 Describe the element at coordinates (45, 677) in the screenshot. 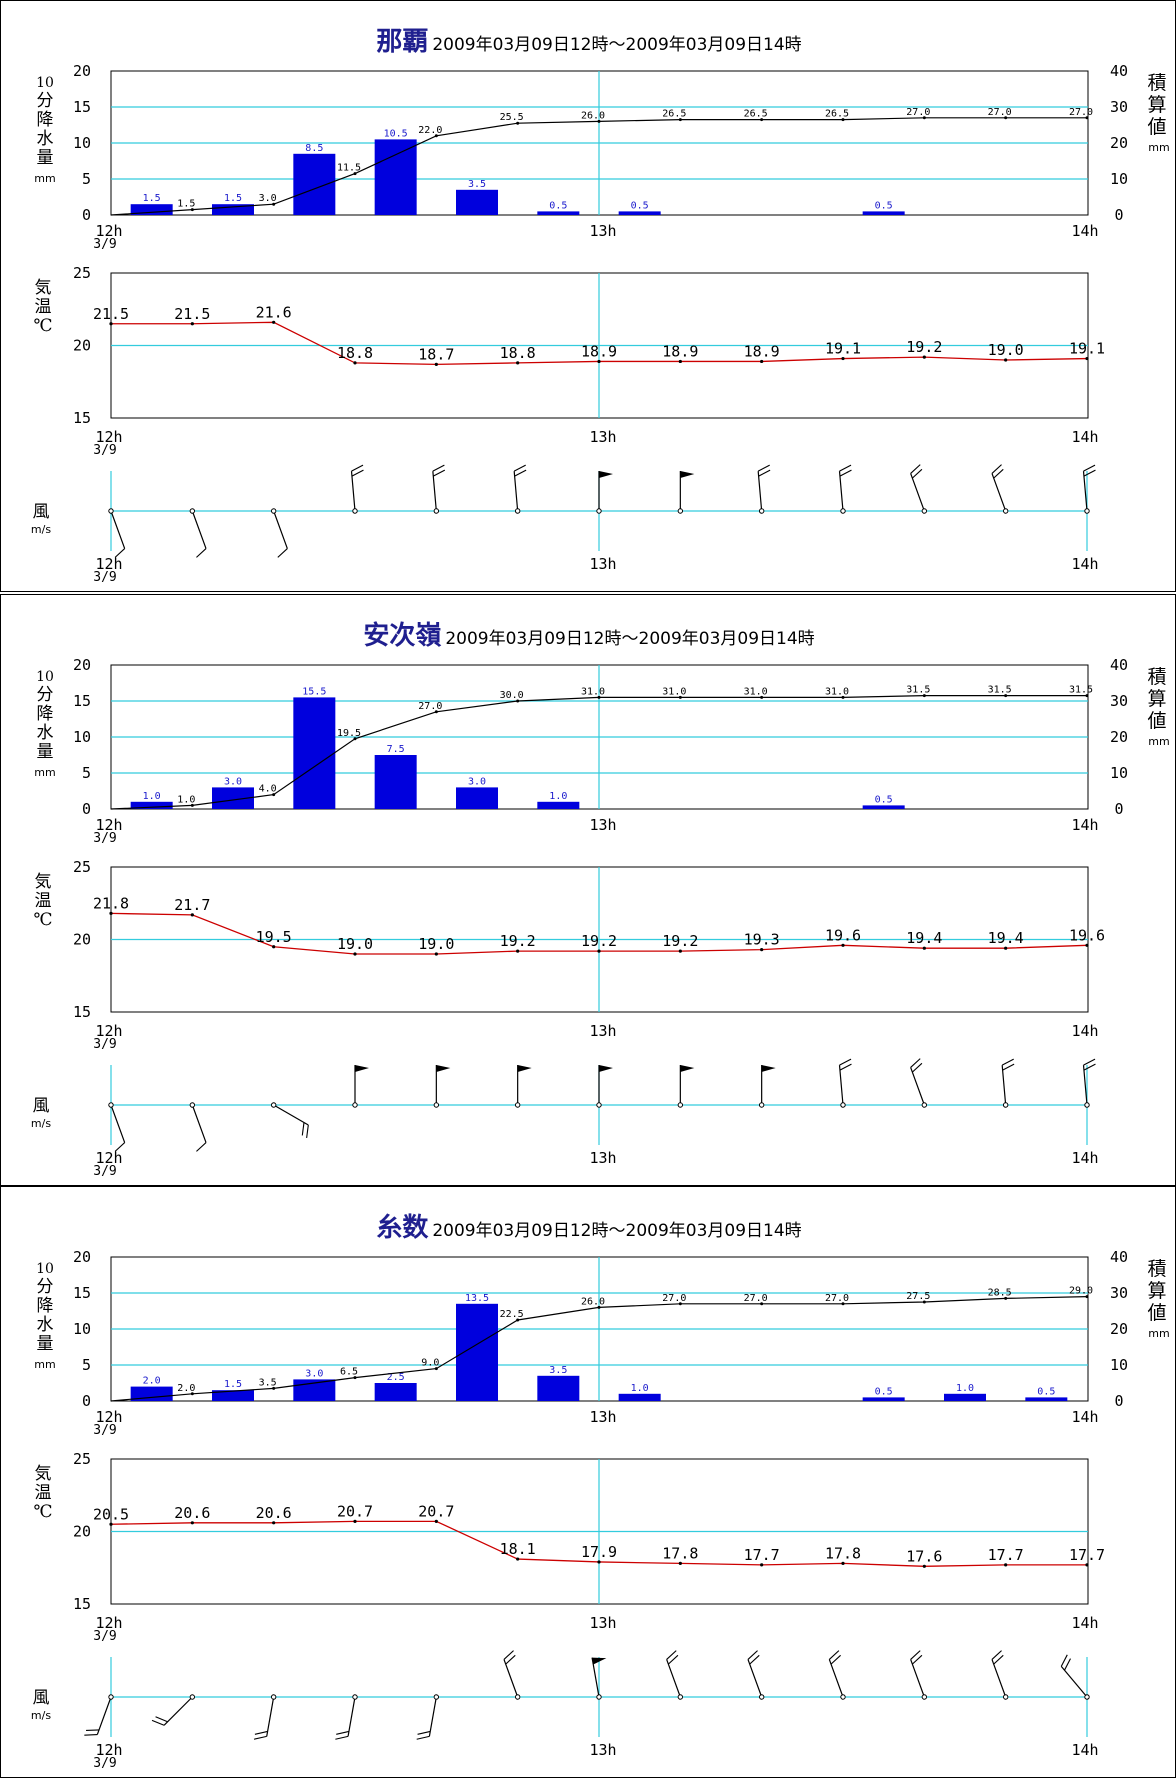

I see `rain-axis-title-part: 10` at that location.